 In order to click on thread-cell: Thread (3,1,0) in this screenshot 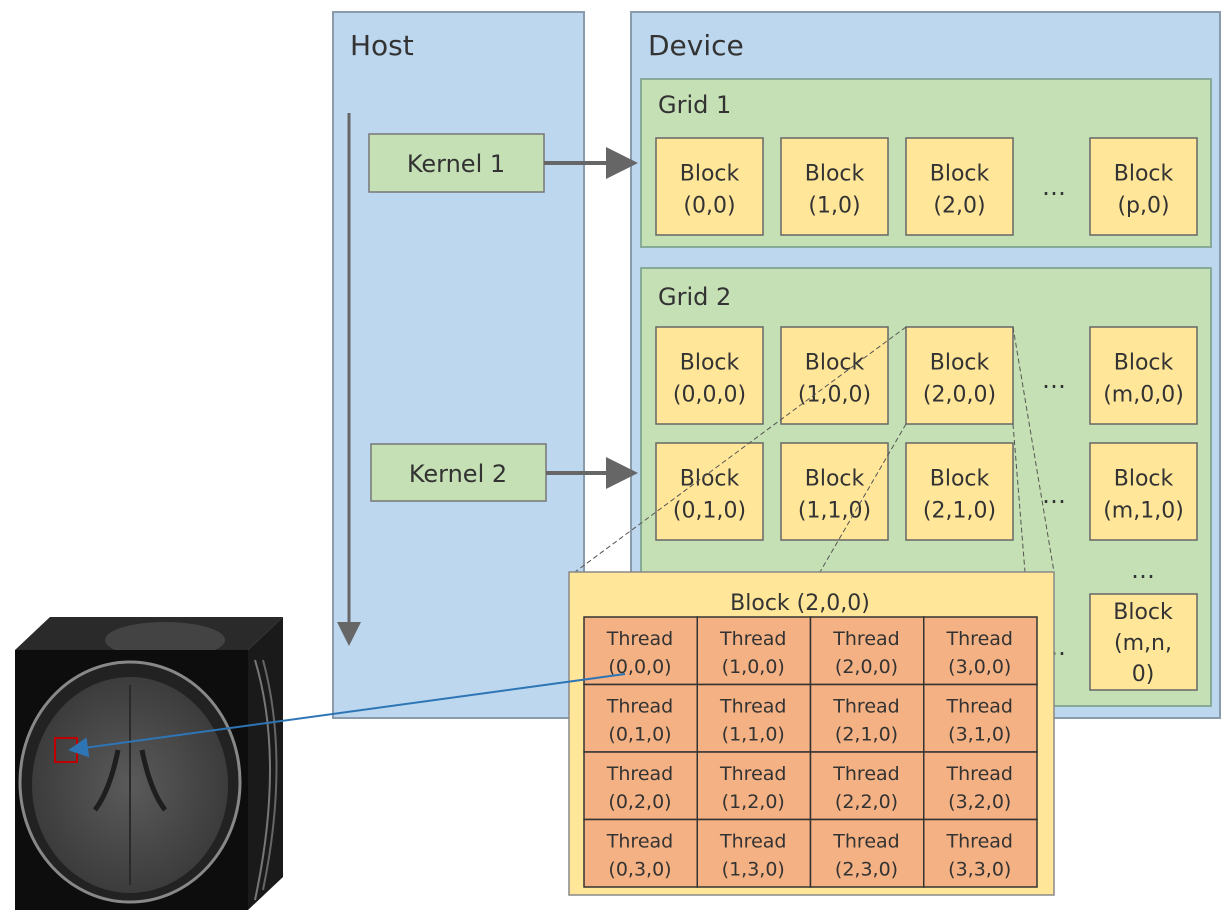, I will do `click(980, 718)`.